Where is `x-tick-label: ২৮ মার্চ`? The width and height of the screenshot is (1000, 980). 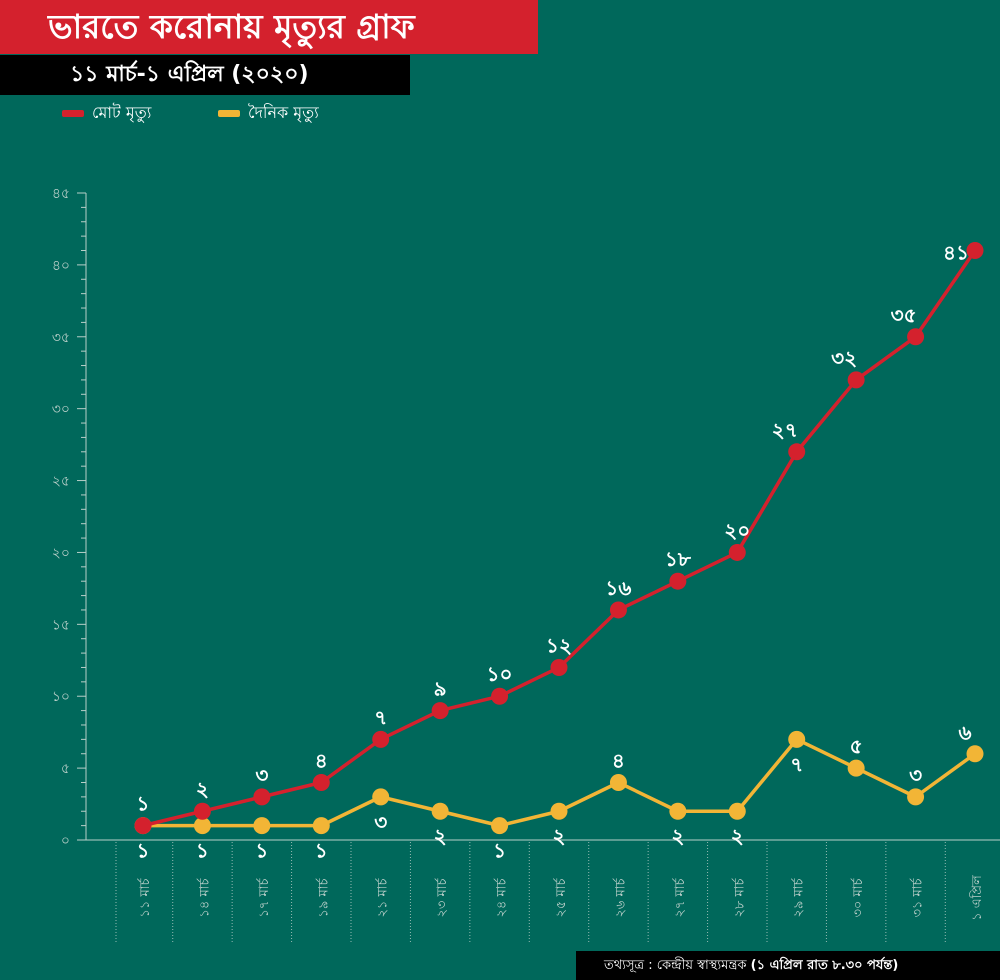
x-tick-label: ২৮ মার্চ is located at coordinates (739, 898).